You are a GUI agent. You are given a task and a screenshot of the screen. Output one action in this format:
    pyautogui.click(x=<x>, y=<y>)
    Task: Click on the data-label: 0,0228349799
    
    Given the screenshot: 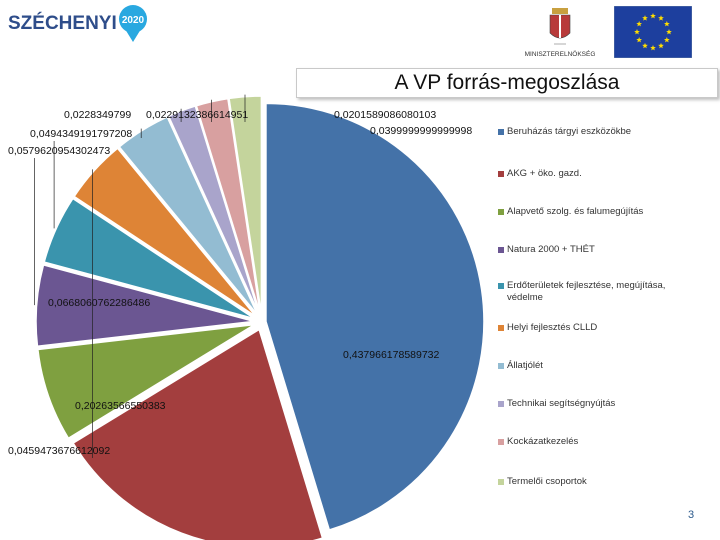 What is the action you would take?
    pyautogui.click(x=97, y=115)
    